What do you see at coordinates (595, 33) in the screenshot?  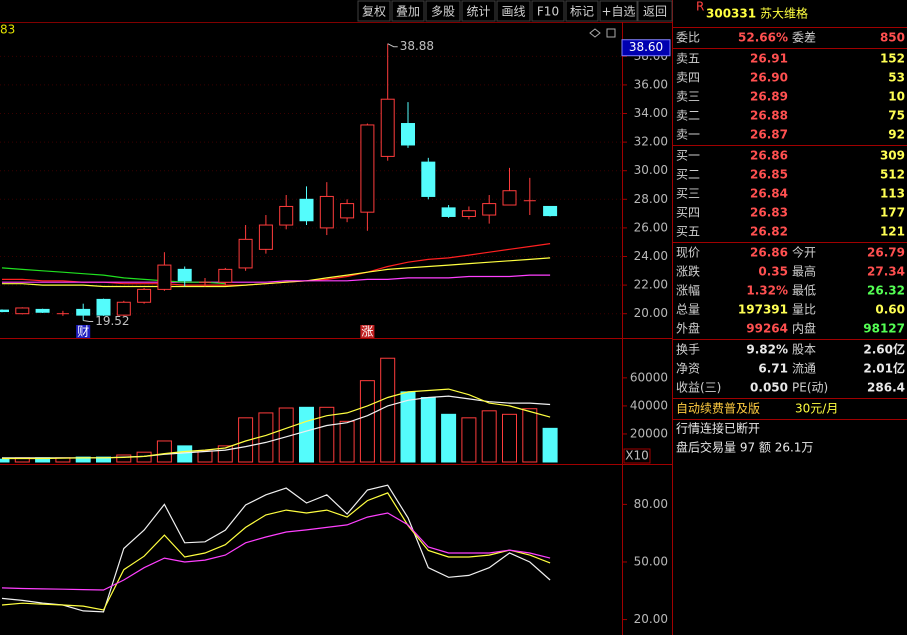 I see `diamond-icon` at bounding box center [595, 33].